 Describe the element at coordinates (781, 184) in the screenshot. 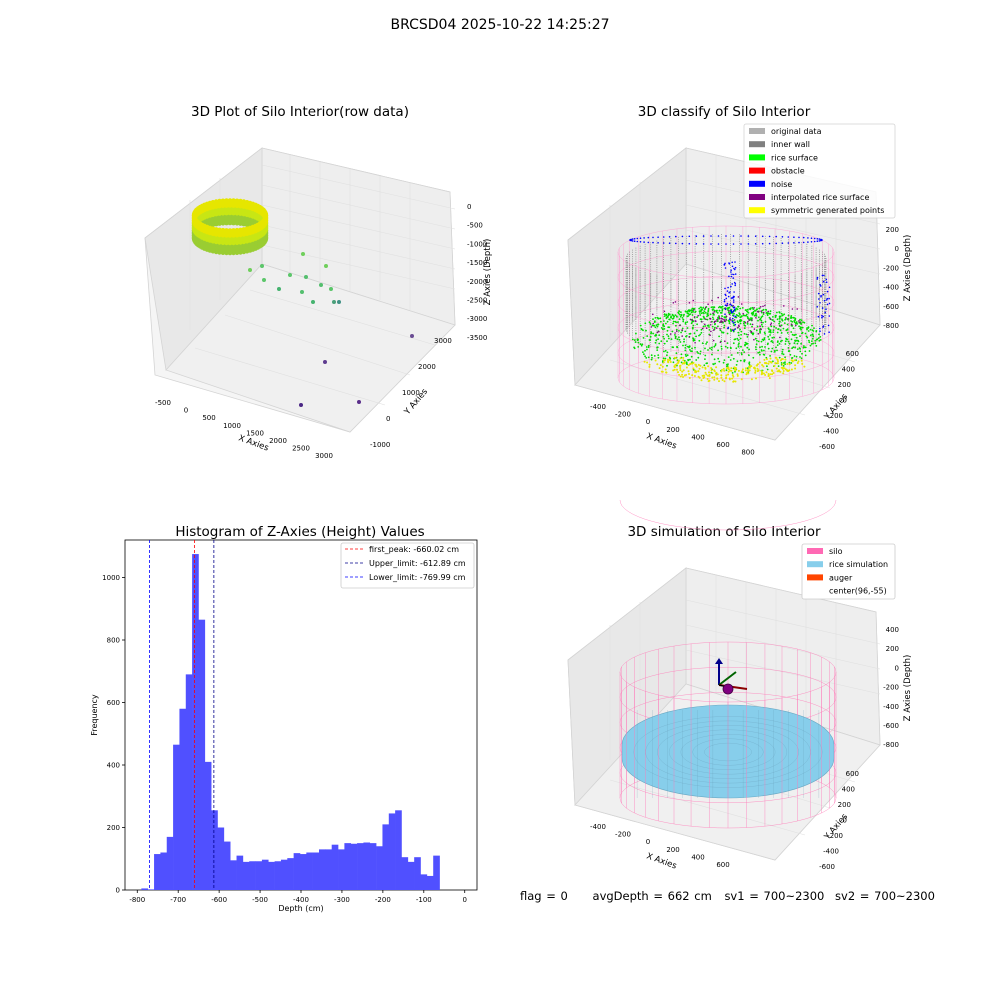

I see `legend-label: noise` at that location.